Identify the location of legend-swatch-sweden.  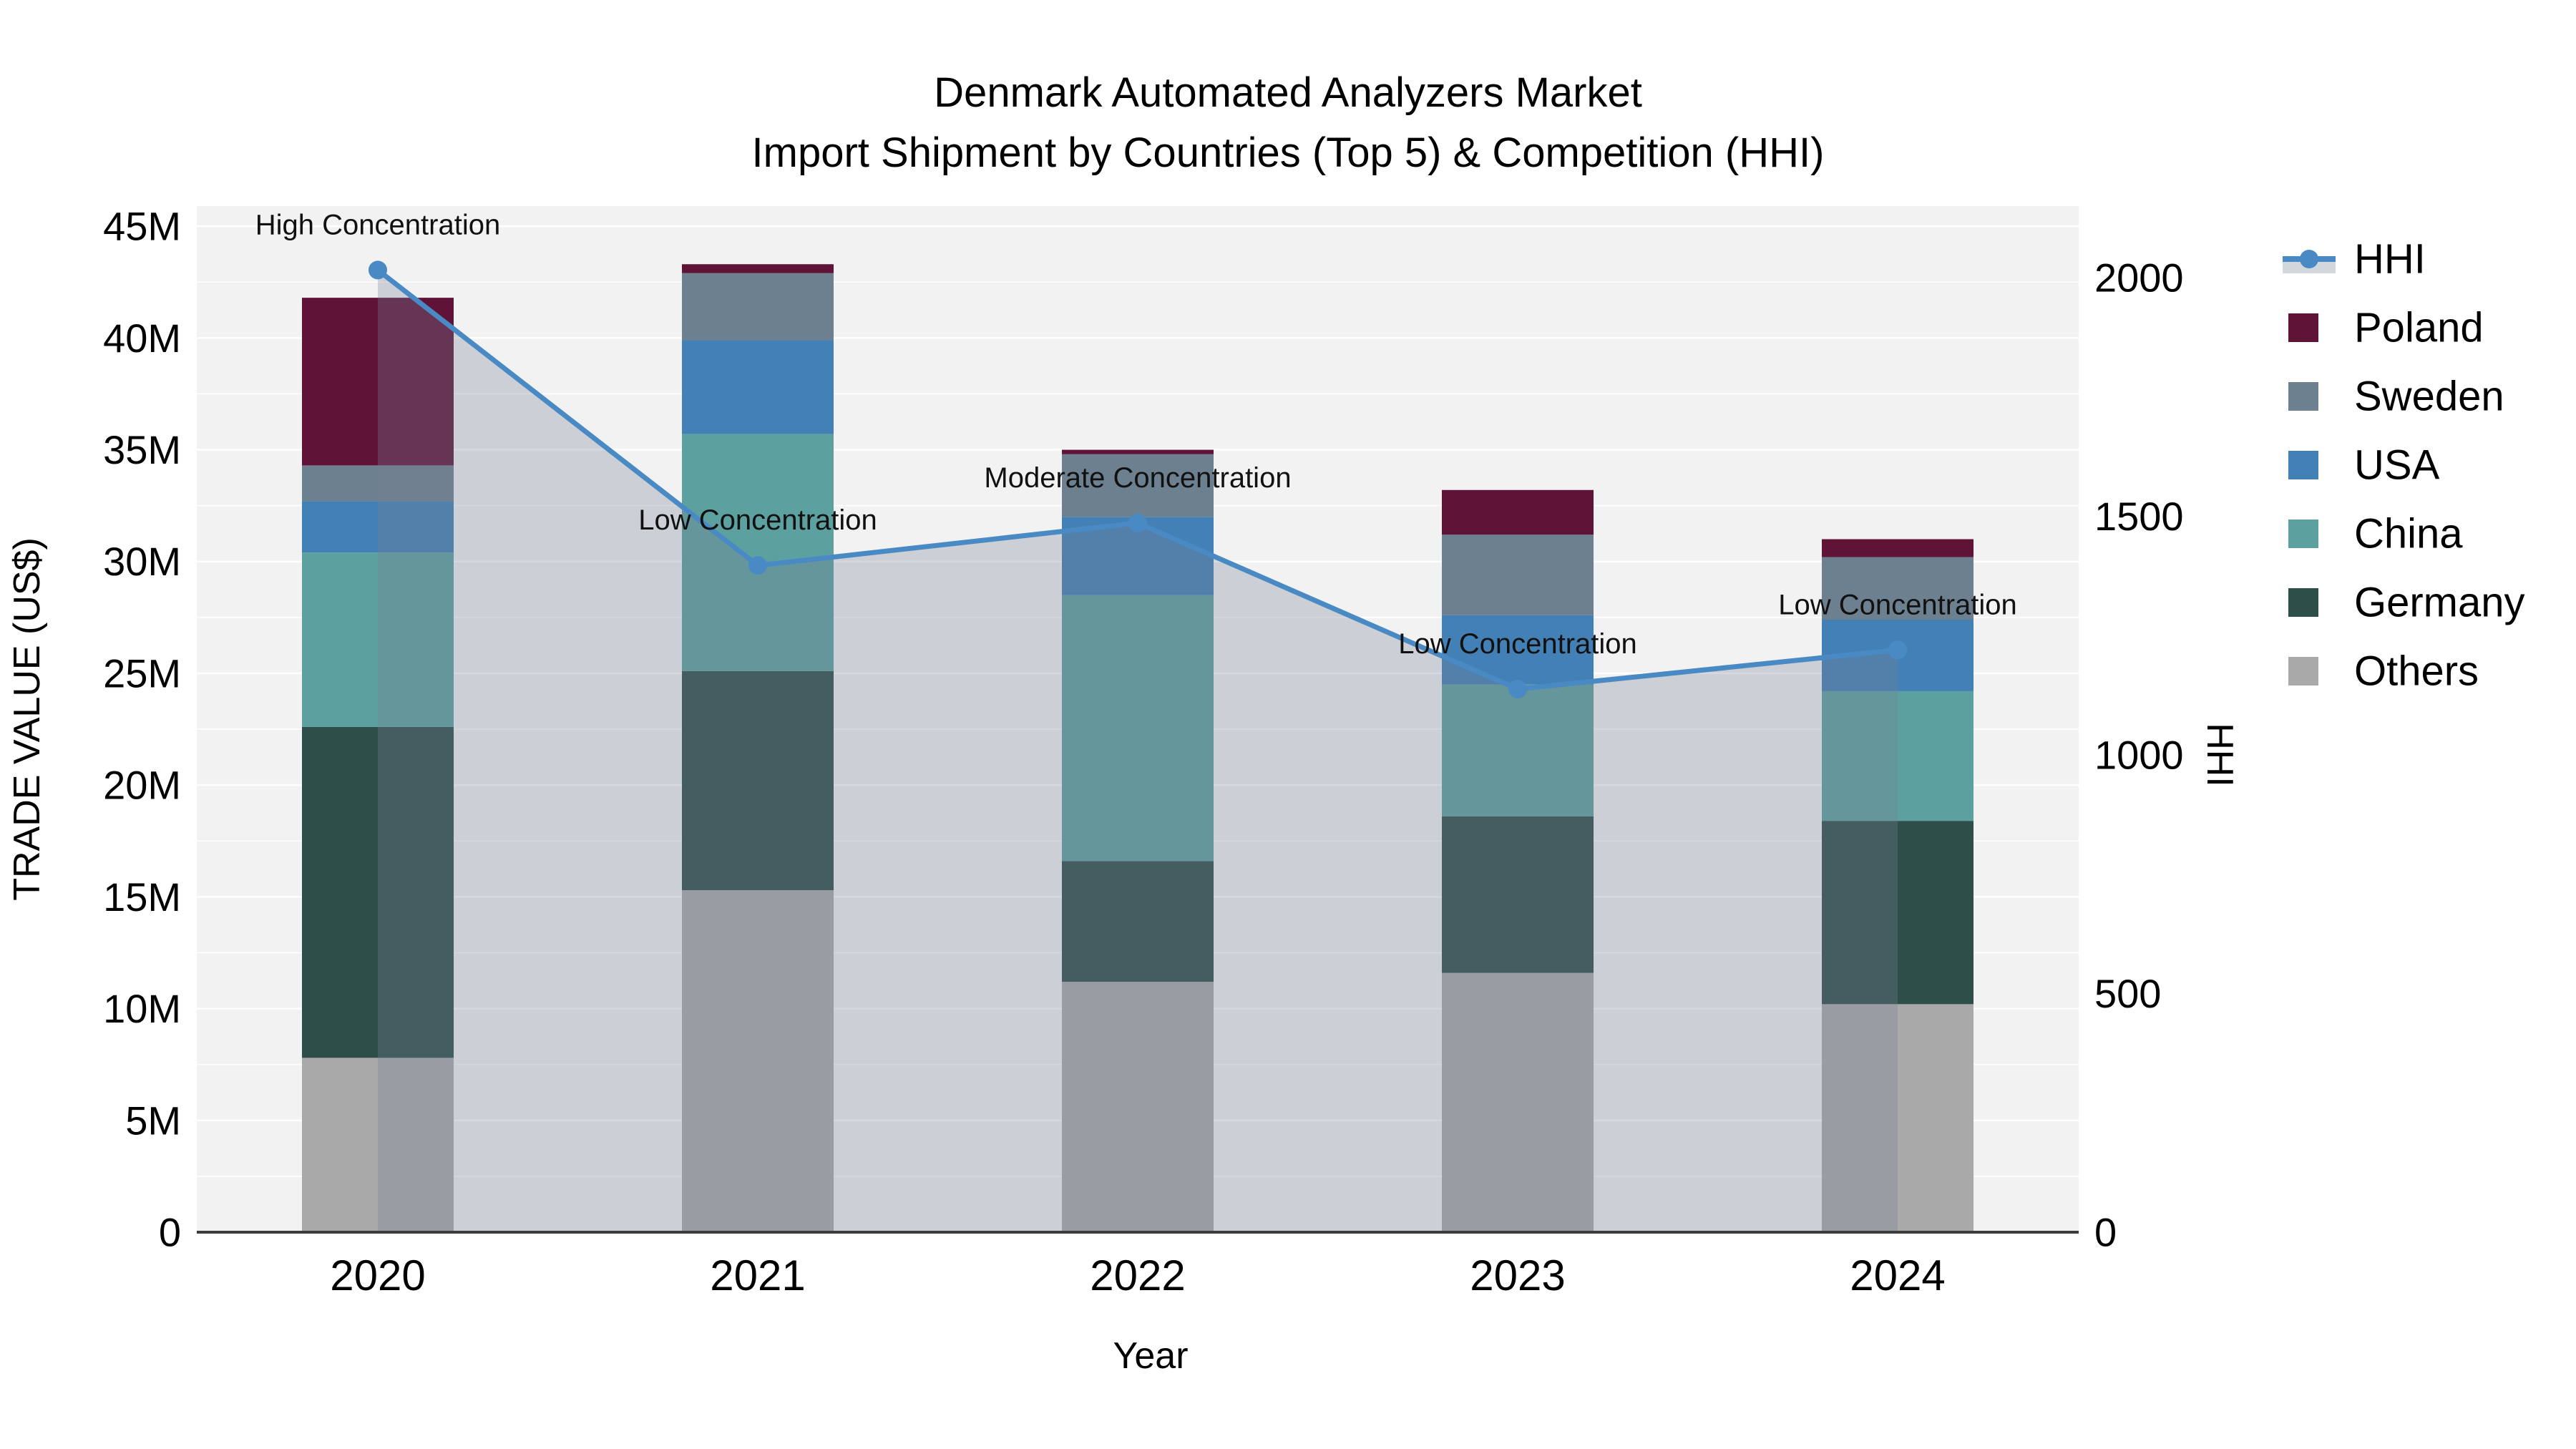
(2303, 396).